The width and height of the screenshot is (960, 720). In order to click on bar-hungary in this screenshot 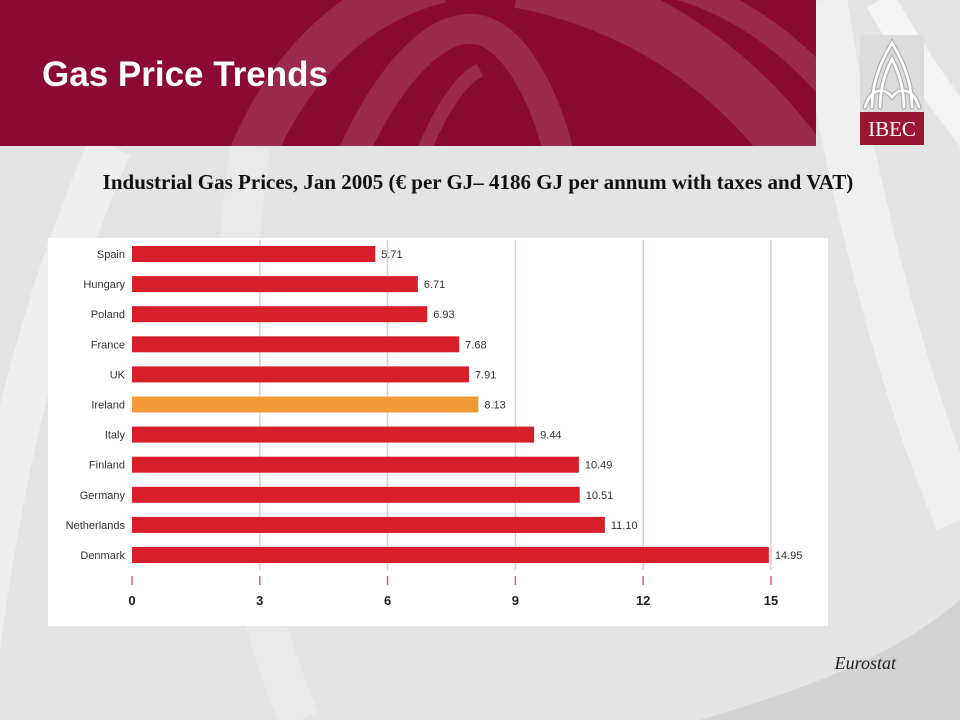, I will do `click(275, 284)`.